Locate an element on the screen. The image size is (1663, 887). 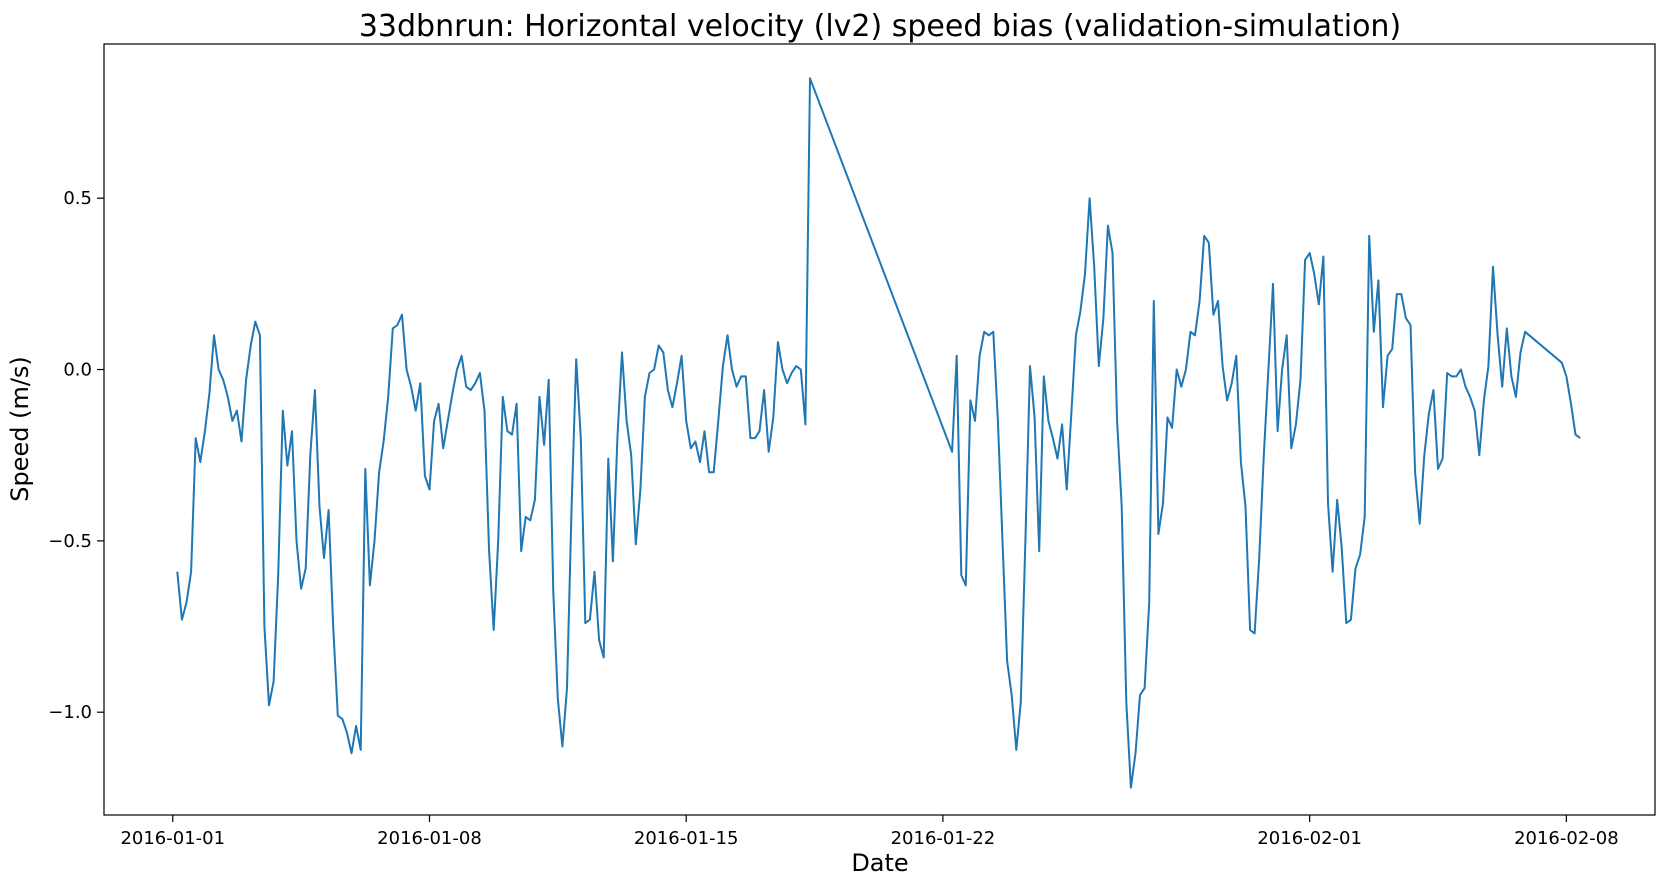
y-tick-label: −1.0 is located at coordinates (70, 712).